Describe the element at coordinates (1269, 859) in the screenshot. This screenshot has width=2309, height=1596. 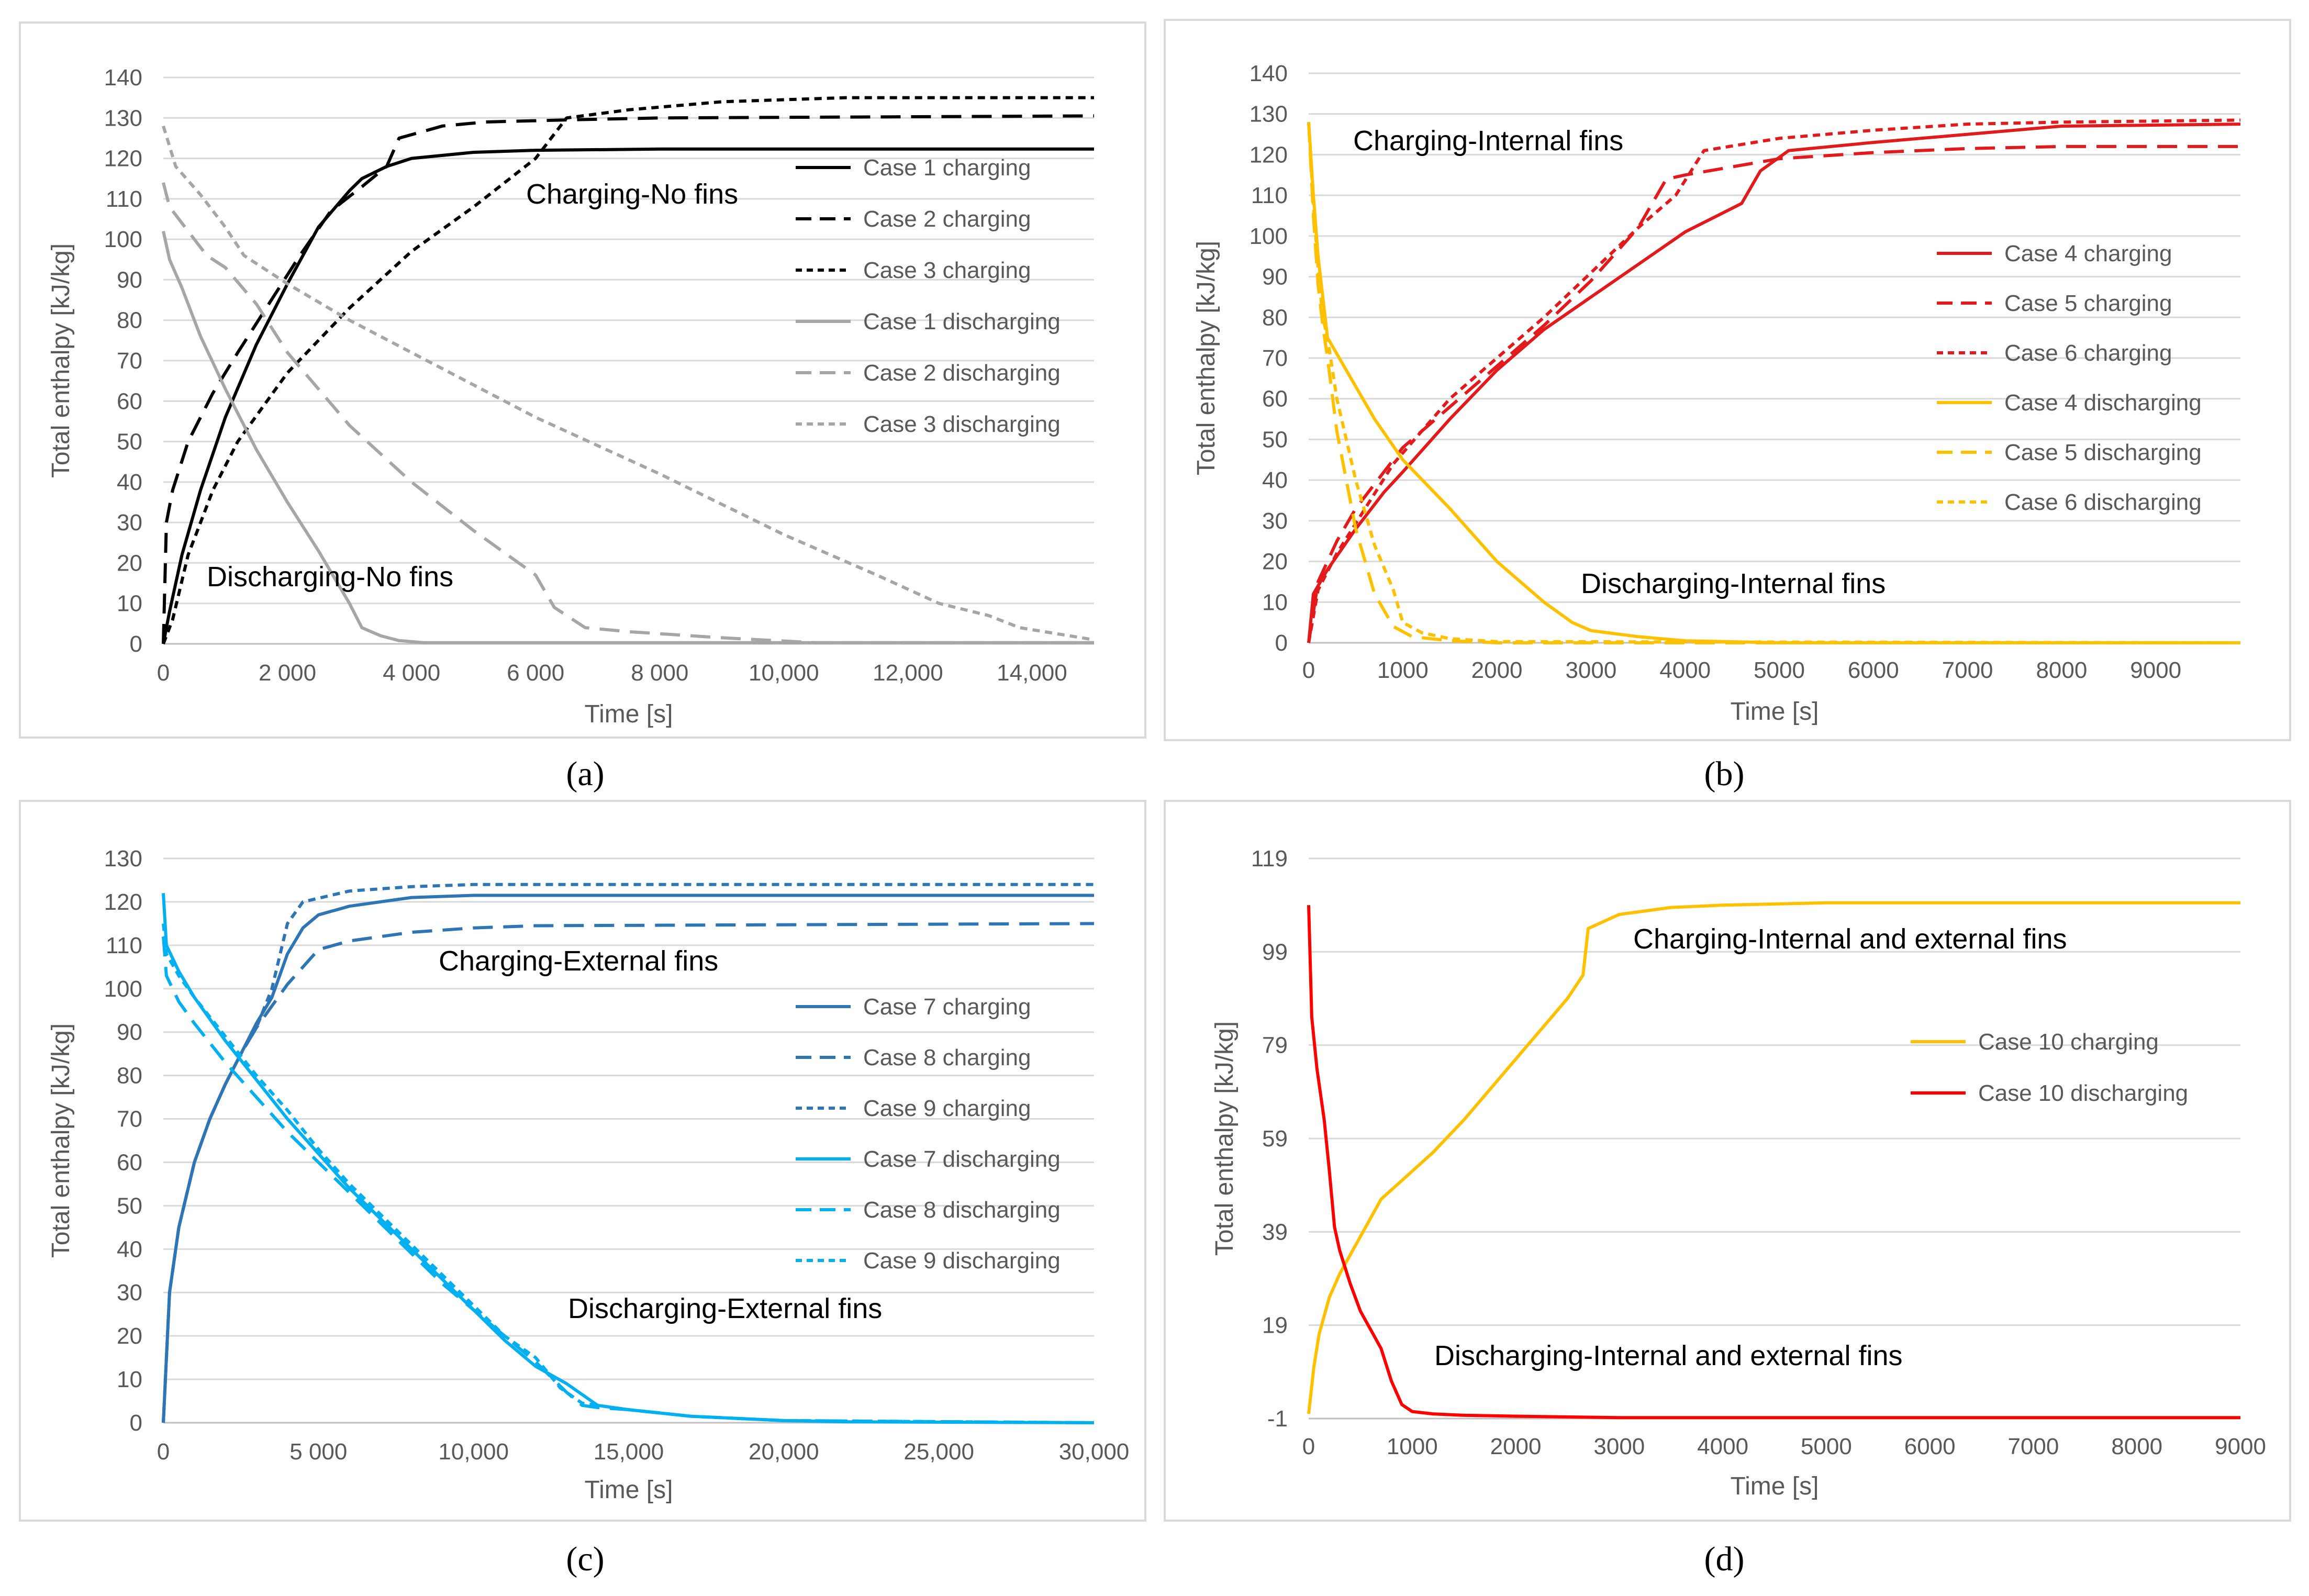
I see `y-tick-label: 119` at that location.